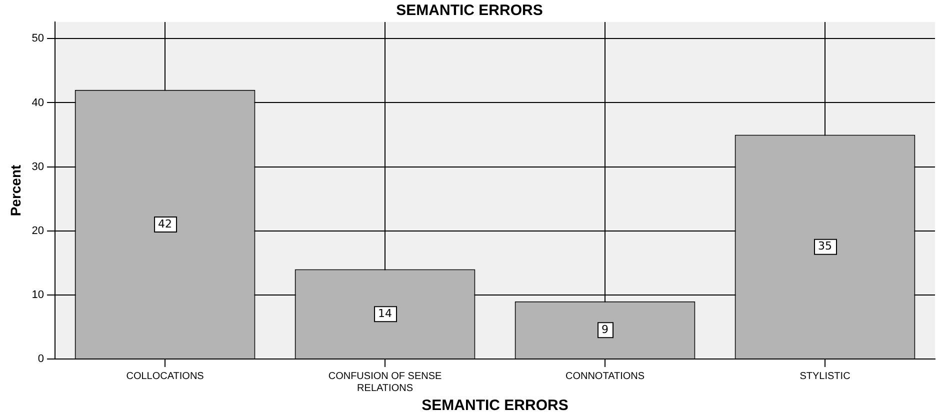 The width and height of the screenshot is (943, 419). Describe the element at coordinates (38, 166) in the screenshot. I see `y-tick-label: 30` at that location.